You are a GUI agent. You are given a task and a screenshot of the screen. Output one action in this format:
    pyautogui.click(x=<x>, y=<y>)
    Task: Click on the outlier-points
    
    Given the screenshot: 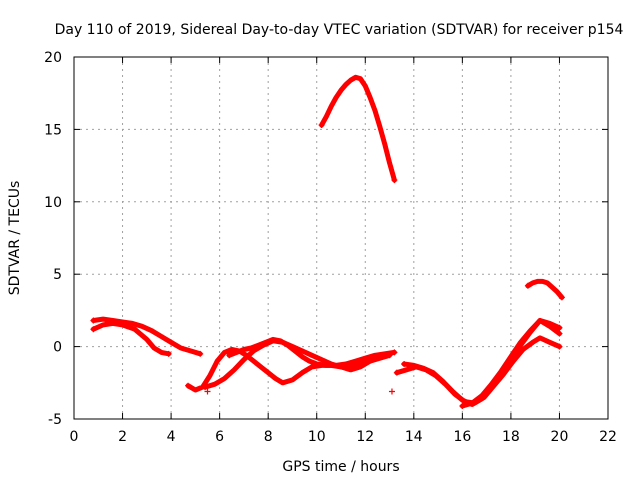 What is the action you would take?
    pyautogui.click(x=299, y=391)
    